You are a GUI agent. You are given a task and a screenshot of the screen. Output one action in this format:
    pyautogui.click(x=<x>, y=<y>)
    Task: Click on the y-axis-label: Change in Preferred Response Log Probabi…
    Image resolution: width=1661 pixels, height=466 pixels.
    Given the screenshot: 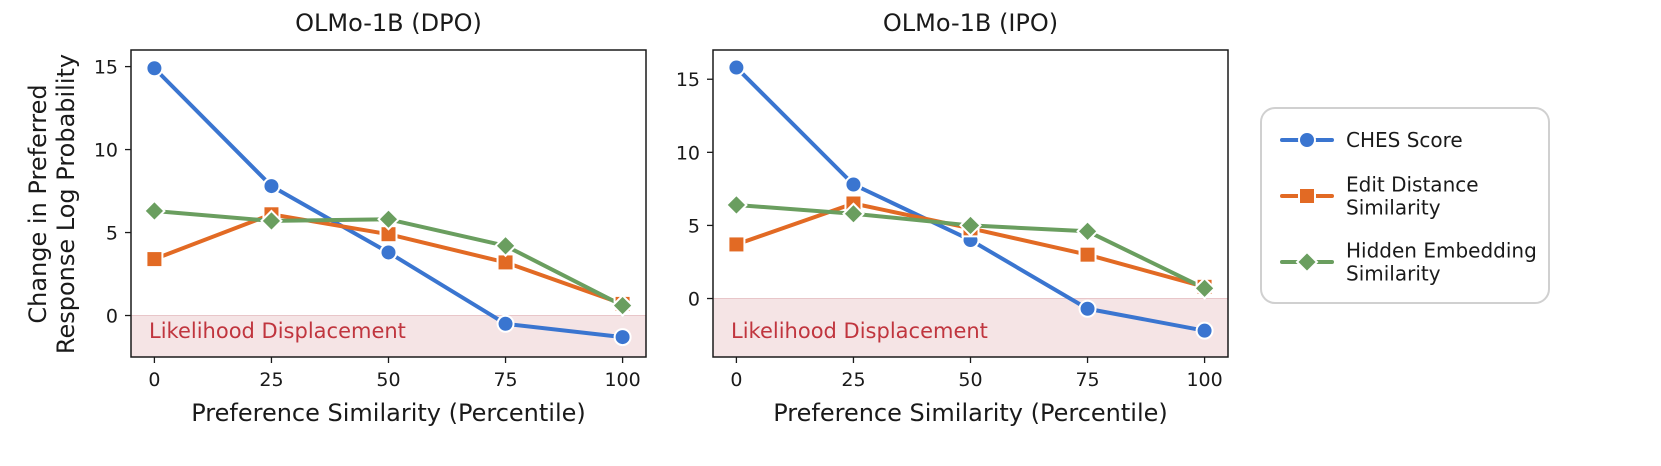 What is the action you would take?
    pyautogui.click(x=52, y=204)
    